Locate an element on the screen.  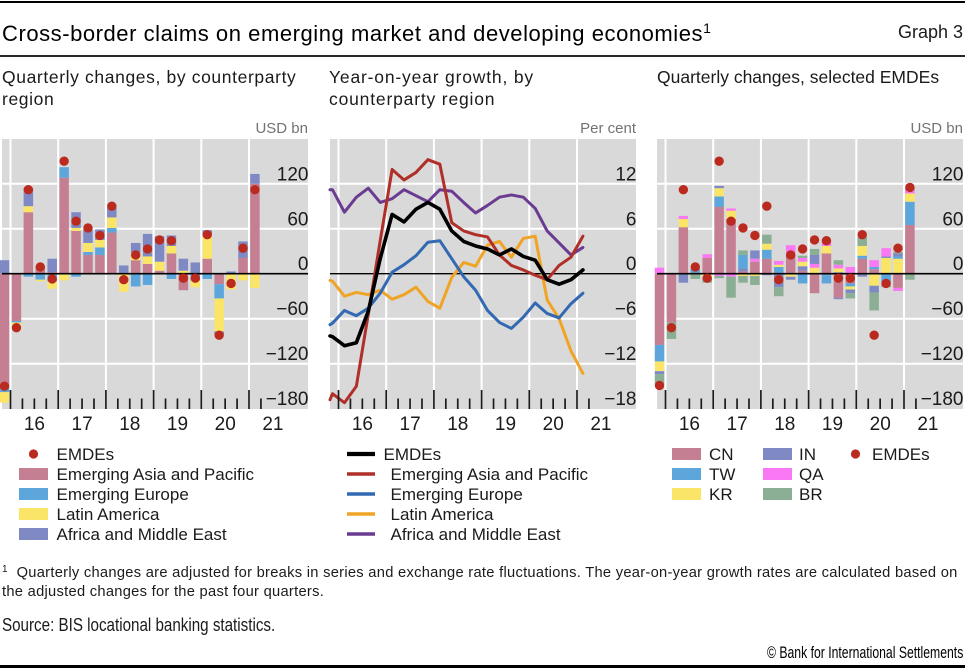
svg-text: QA is located at coordinates (811, 474).